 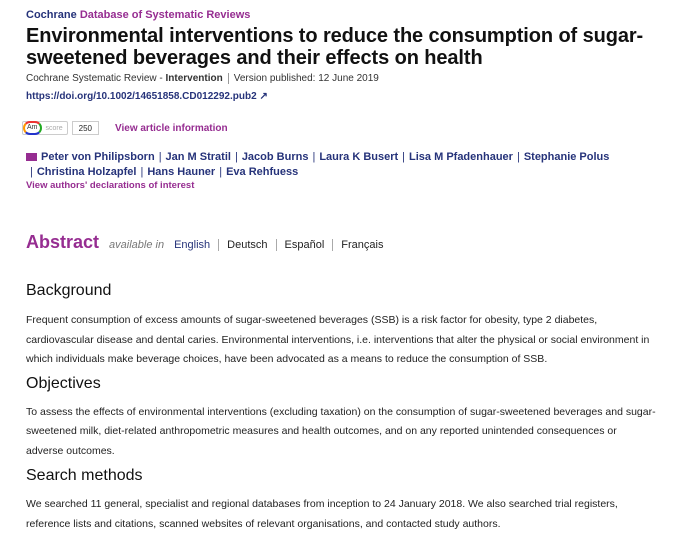 What do you see at coordinates (86, 172) in the screenshot?
I see `author-link: Christina Holzapfel` at bounding box center [86, 172].